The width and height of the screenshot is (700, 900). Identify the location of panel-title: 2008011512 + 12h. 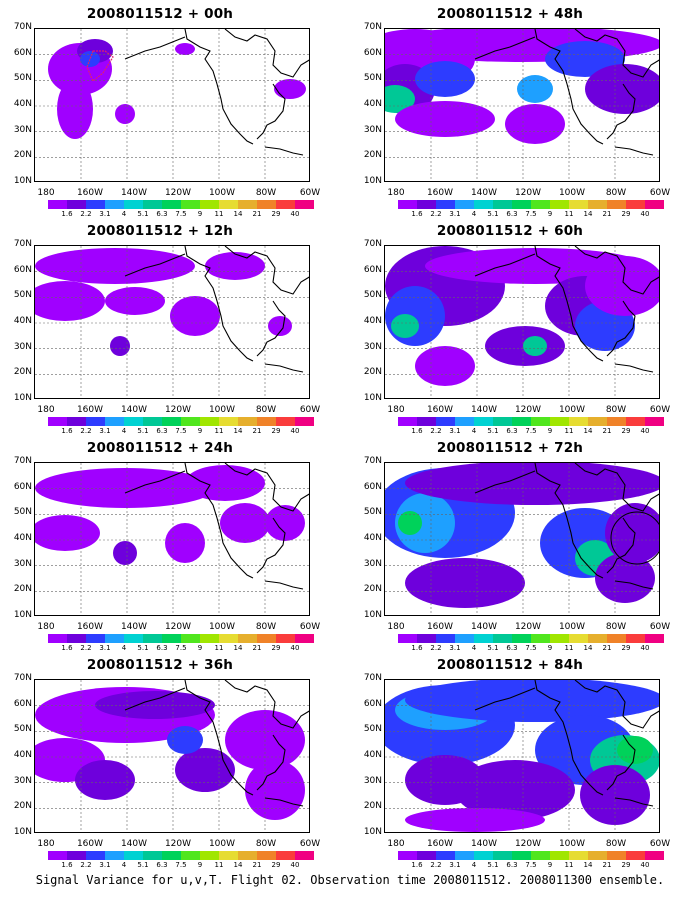
(160, 231).